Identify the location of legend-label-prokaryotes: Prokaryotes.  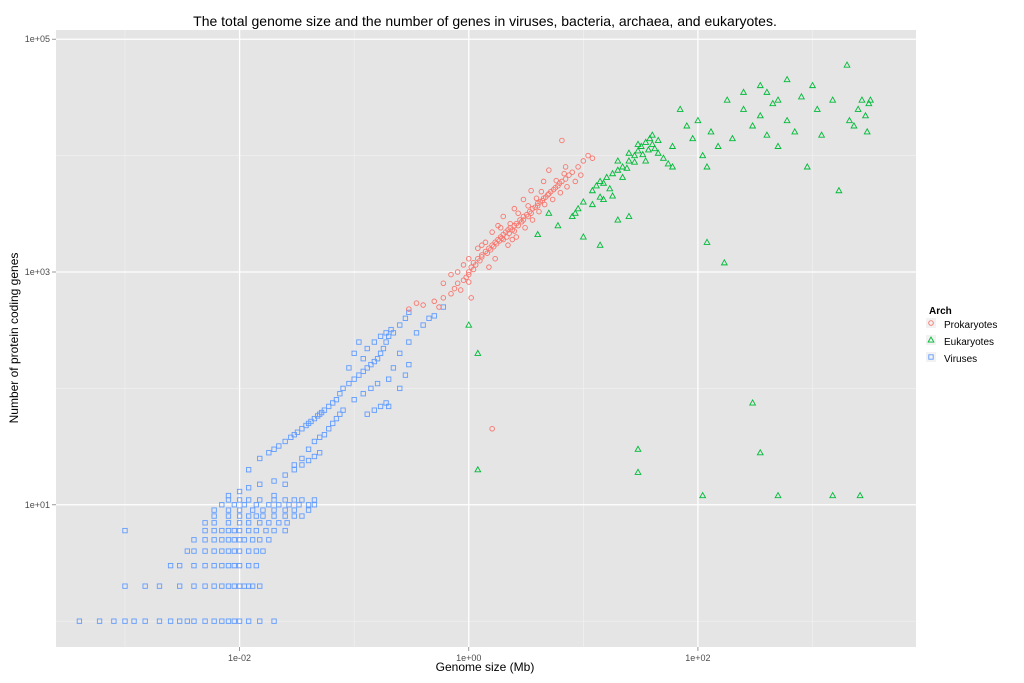
(970, 325).